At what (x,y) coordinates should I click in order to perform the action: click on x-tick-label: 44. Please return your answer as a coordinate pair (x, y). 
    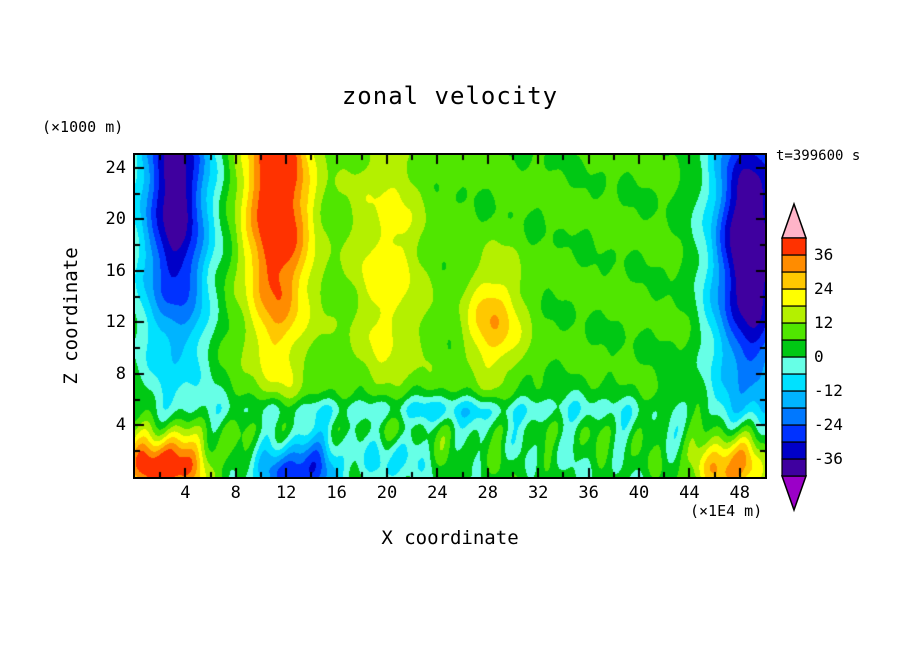
    Looking at the image, I should click on (689, 493).